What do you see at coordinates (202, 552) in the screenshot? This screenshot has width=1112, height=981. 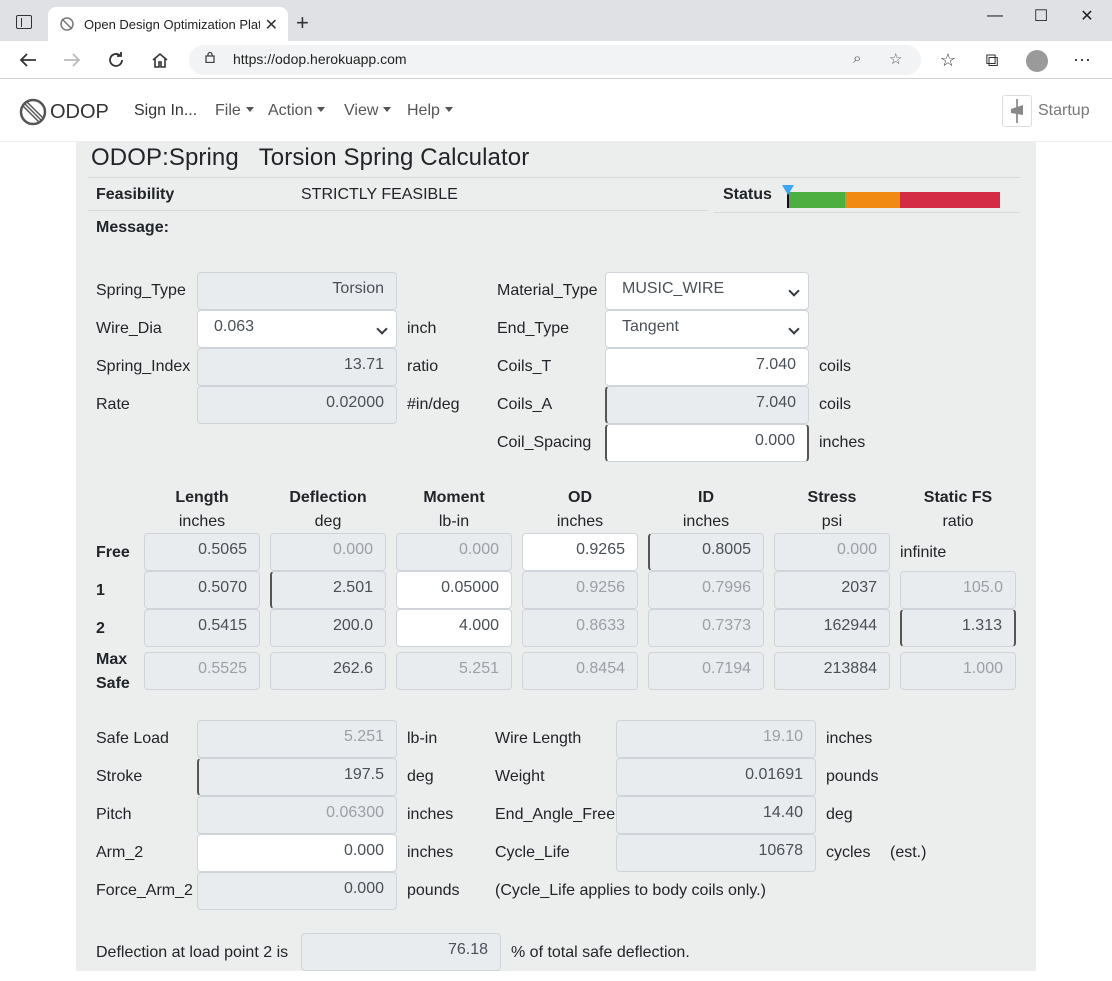 I see `free-length: 0.5065` at bounding box center [202, 552].